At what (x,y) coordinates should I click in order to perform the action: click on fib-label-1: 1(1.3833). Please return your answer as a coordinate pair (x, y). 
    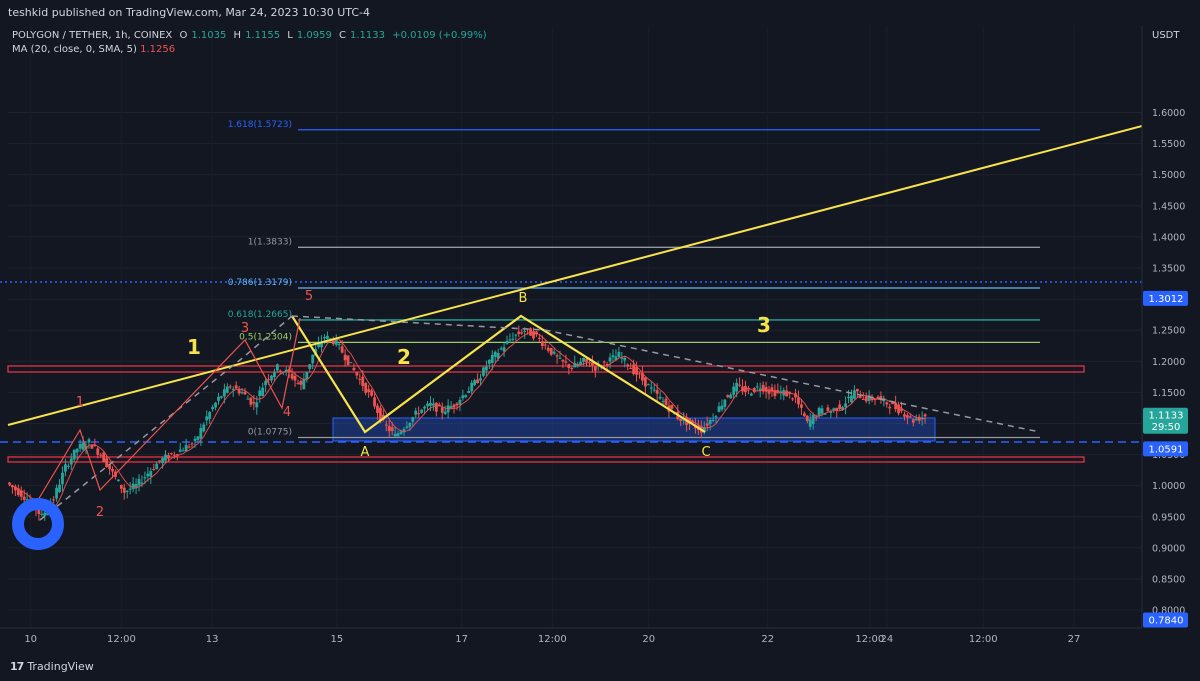
    Looking at the image, I should click on (270, 242).